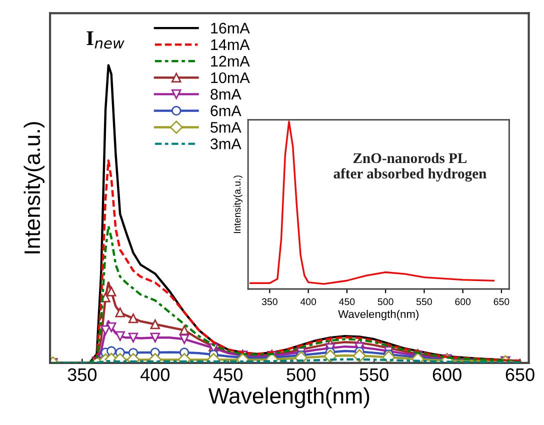 Image resolution: width=544 pixels, height=425 pixels. I want to click on annotation: ZnO-nanorods PL after absorbed hydrogen, so click(410, 167).